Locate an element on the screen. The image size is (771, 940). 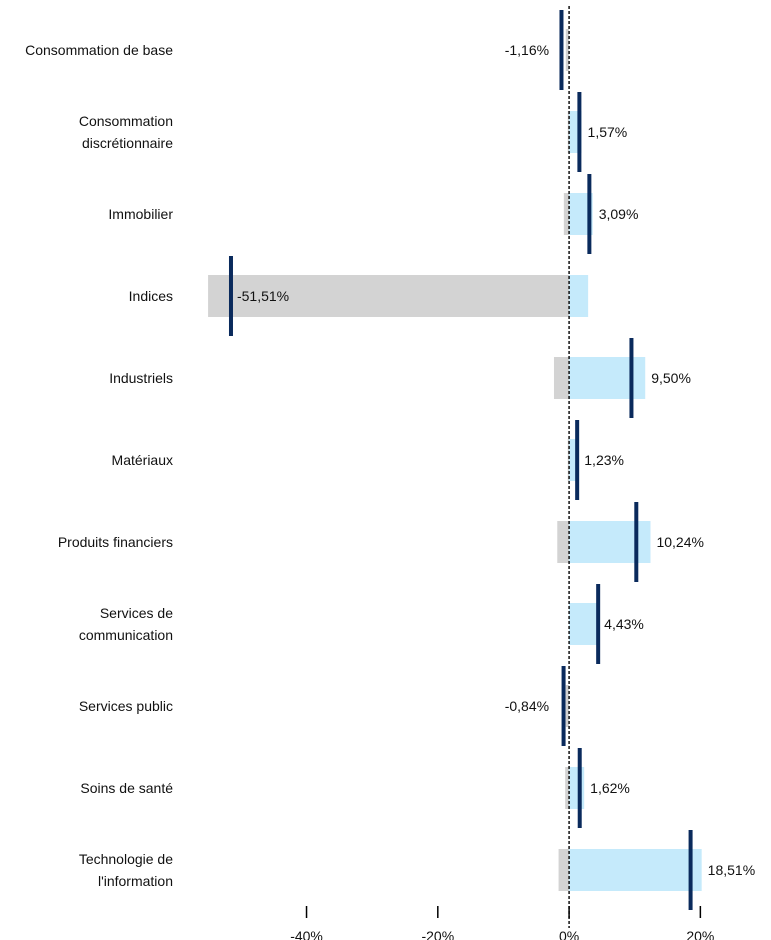
value-label: -51,51% is located at coordinates (263, 296).